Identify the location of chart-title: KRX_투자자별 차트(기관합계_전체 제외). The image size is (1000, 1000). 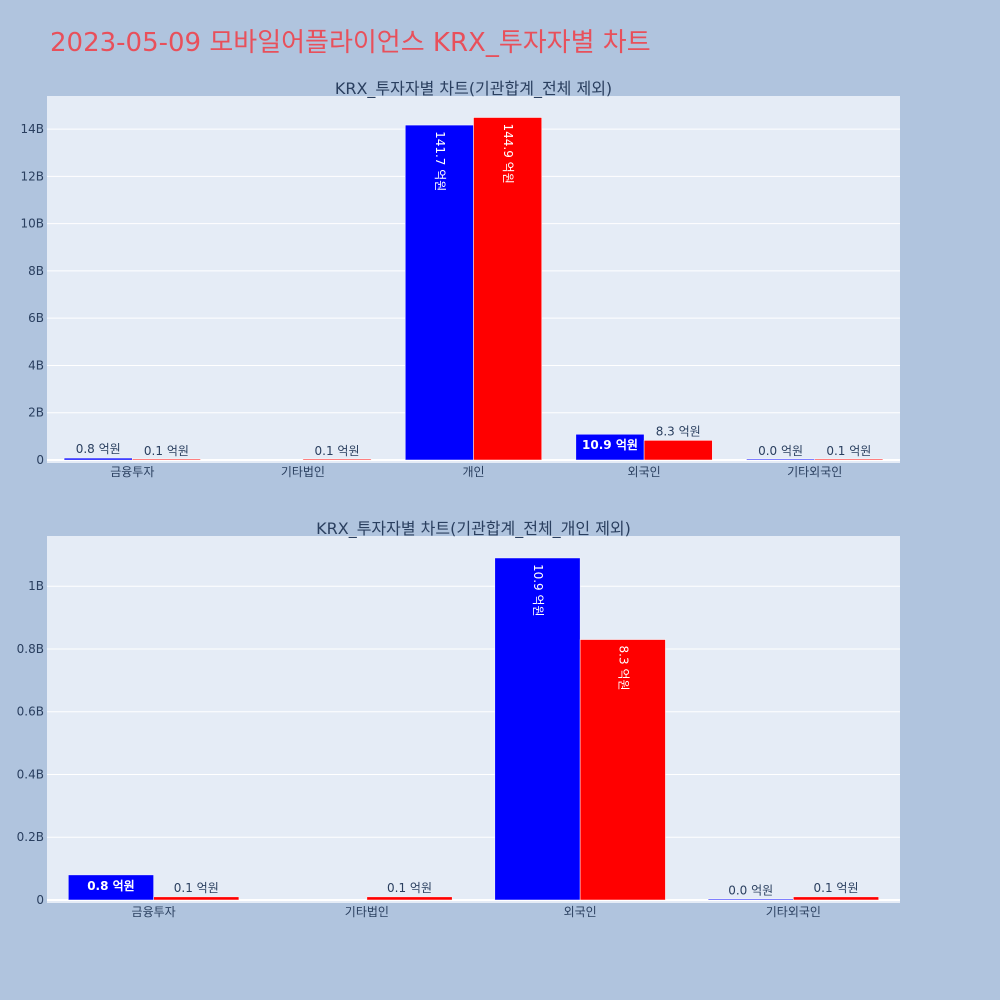
(473, 89).